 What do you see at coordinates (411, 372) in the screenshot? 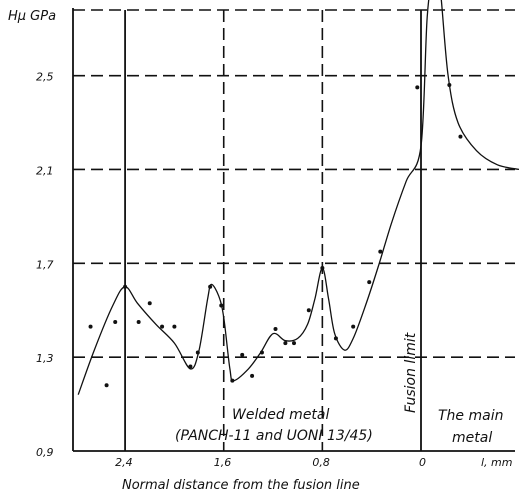
I see `annotation-fusion-limit: Fusion limit` at bounding box center [411, 372].